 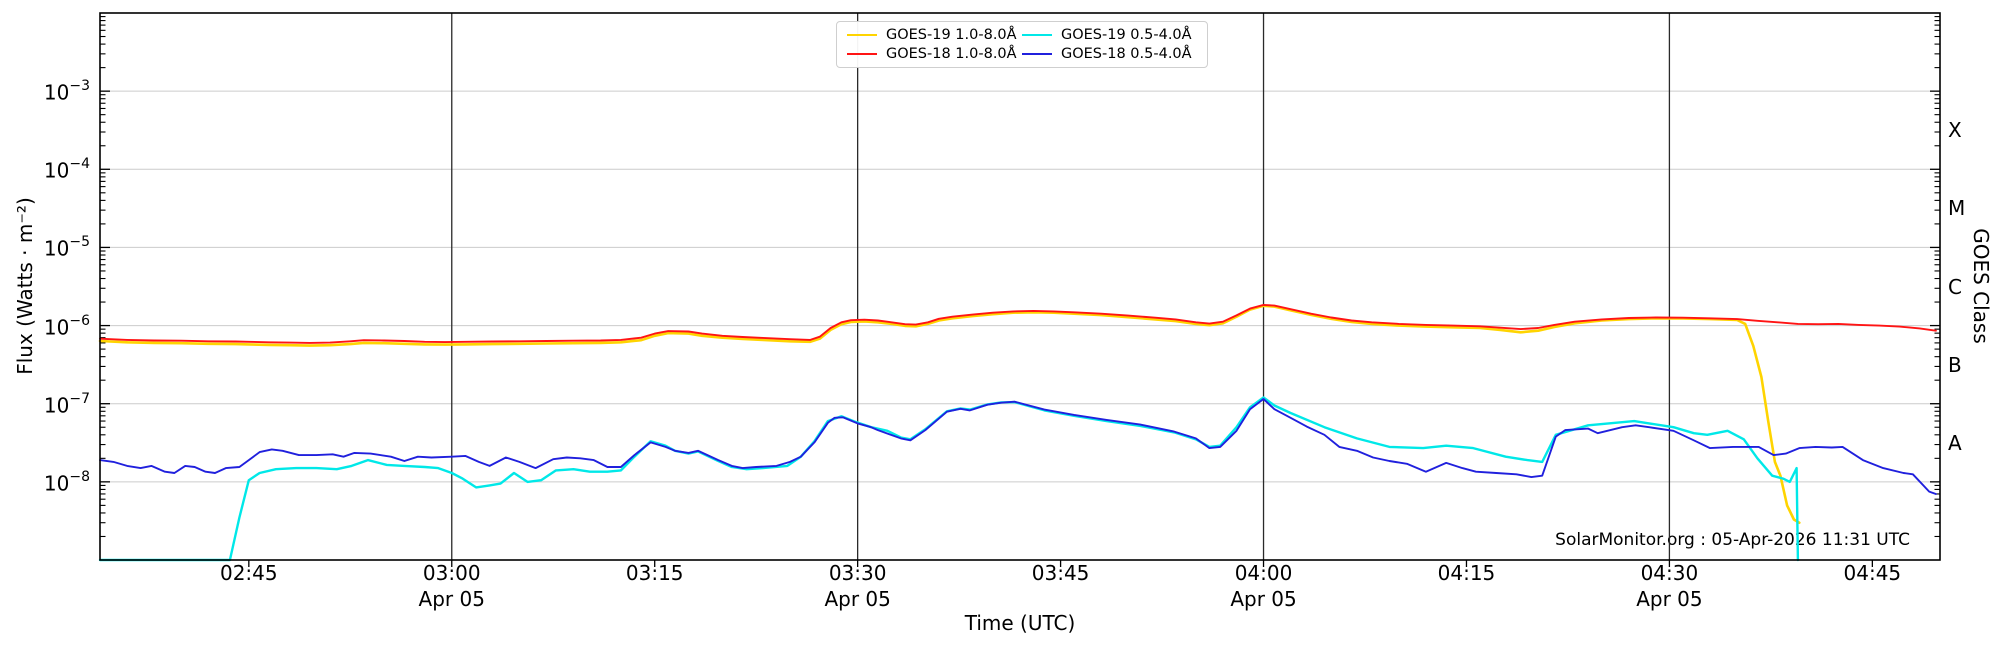 What do you see at coordinates (857, 573) in the screenshot?
I see `x-tick-label: 03:30` at bounding box center [857, 573].